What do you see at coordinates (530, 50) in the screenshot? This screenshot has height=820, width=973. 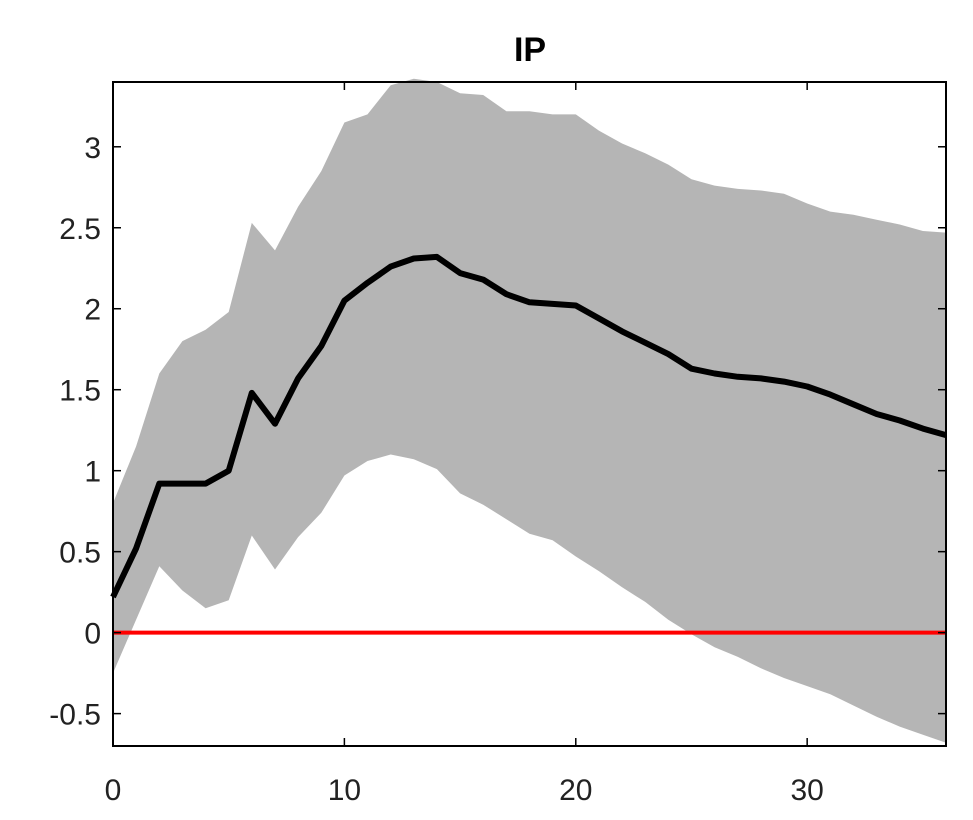 I see `chart-title: IP` at bounding box center [530, 50].